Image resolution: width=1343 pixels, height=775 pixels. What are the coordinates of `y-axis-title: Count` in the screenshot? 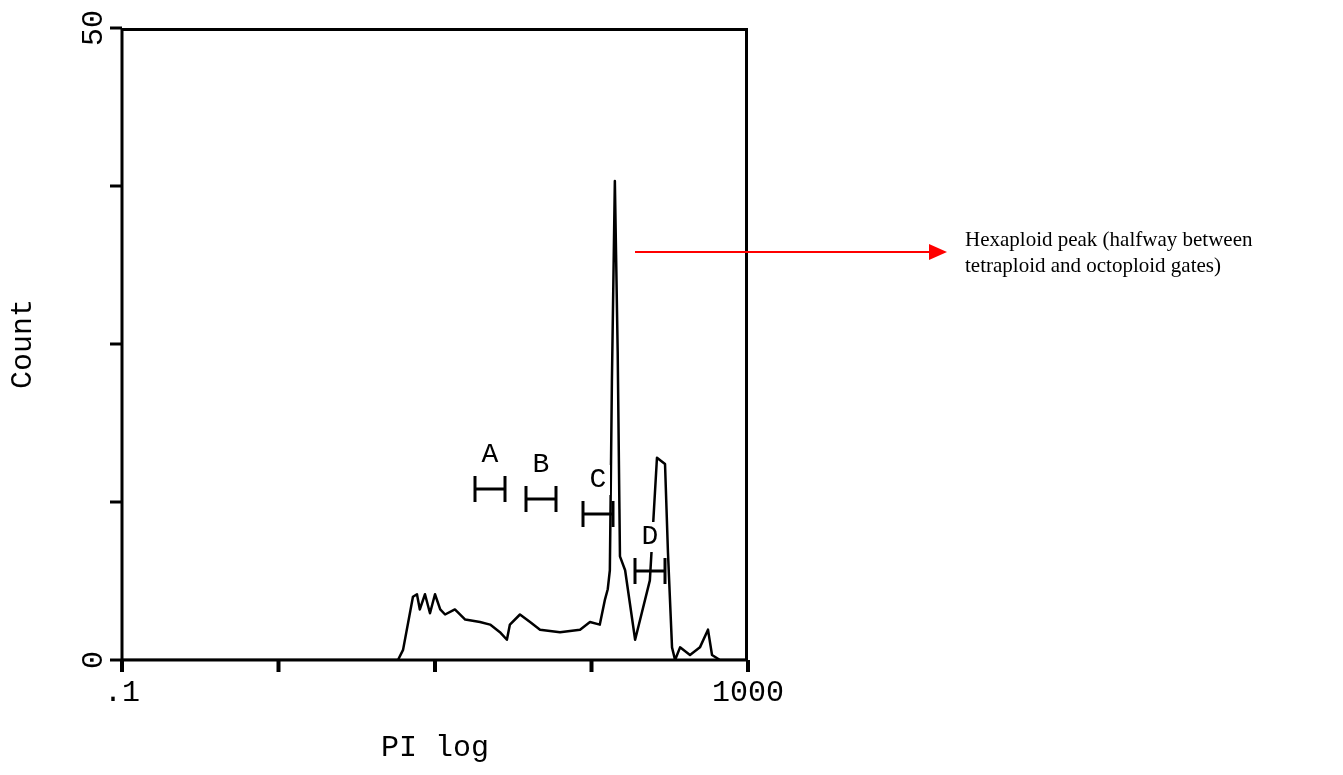 It's located at (22, 344).